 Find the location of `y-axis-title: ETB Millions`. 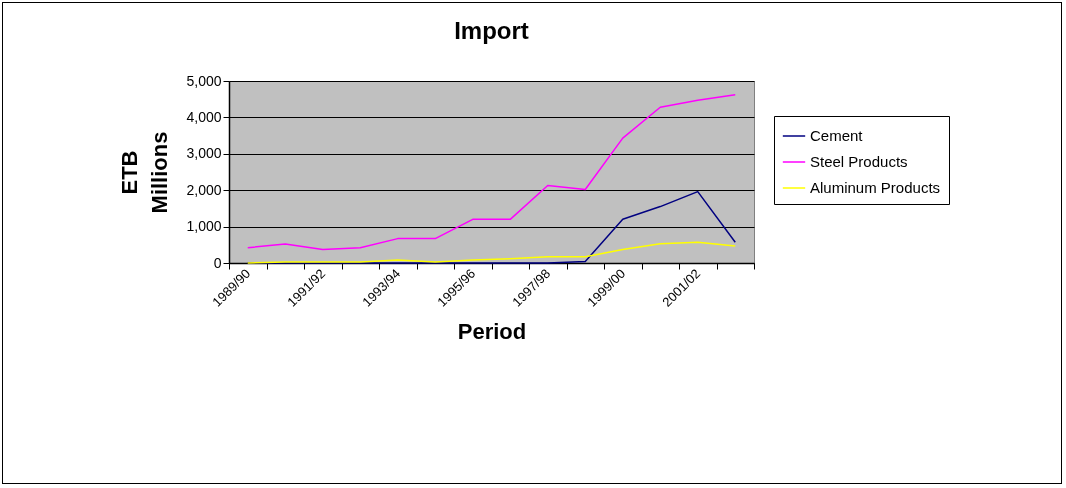

y-axis-title: ETB Millions is located at coordinates (145, 172).